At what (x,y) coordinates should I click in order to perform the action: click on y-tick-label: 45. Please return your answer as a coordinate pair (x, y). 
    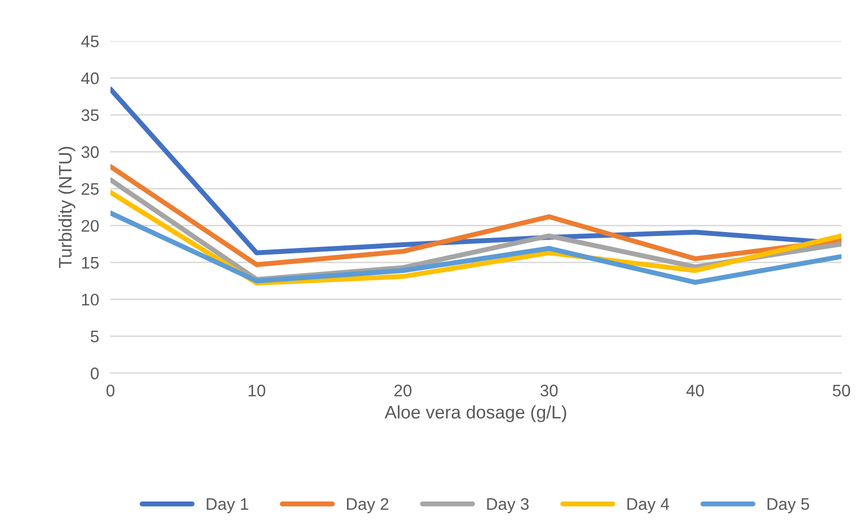
    Looking at the image, I should click on (90, 42).